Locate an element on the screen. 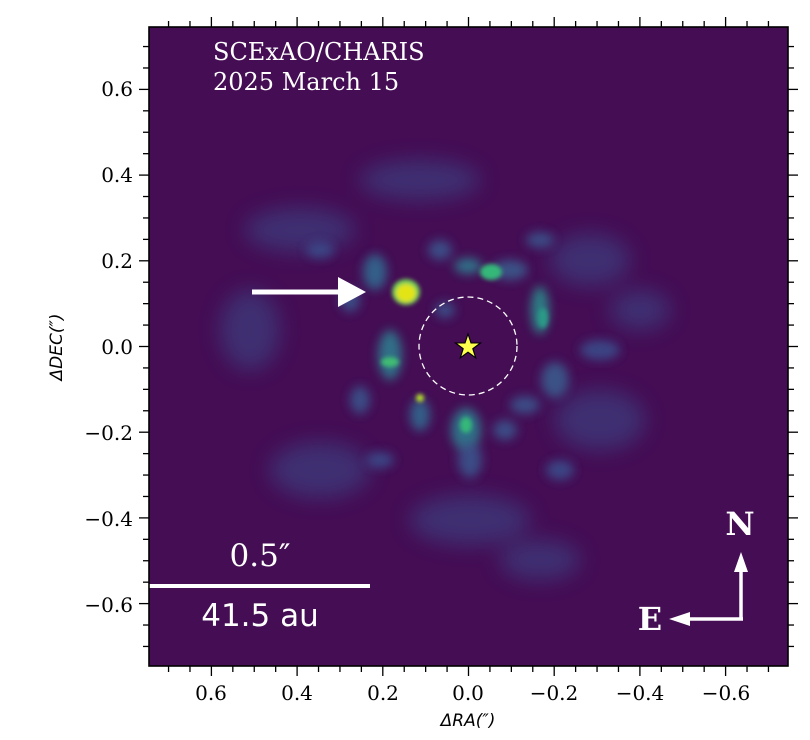  x-tick-label: 0.2 is located at coordinates (383, 693).